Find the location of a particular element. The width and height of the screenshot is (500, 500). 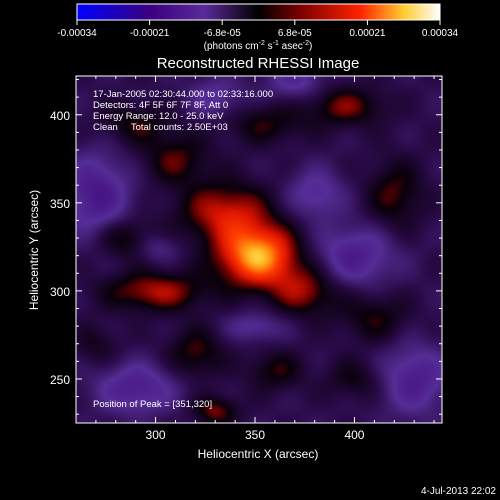

timestamp: 4-Jul-2013 22:02 is located at coordinates (458, 491).